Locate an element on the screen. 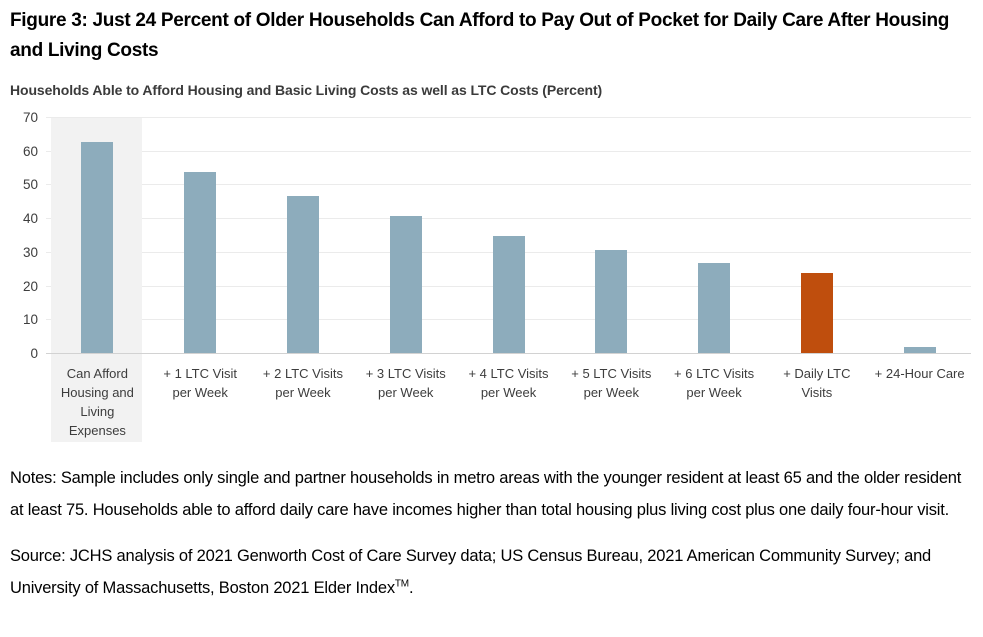 This screenshot has height=637, width=983. chart-column: + 5 LTC Visits per Week is located at coordinates (611, 280).